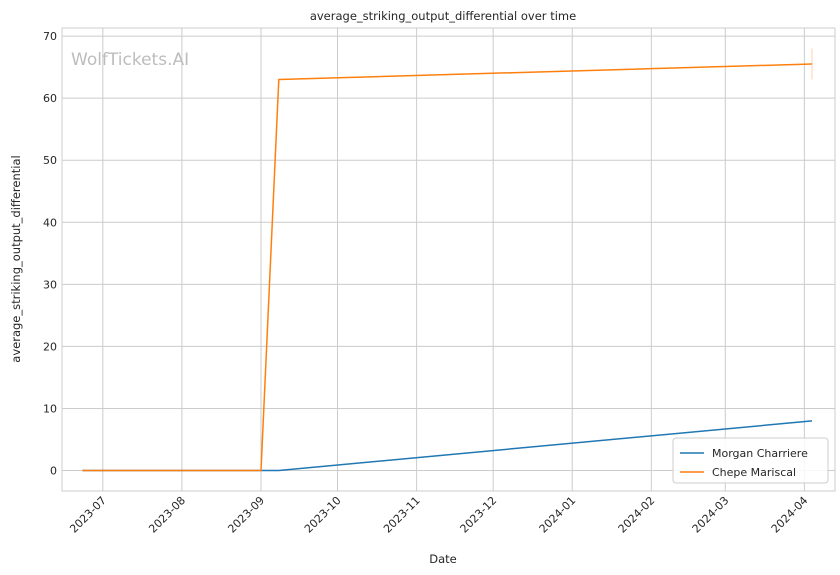  I want to click on y-tick-label: 60, so click(50, 98).